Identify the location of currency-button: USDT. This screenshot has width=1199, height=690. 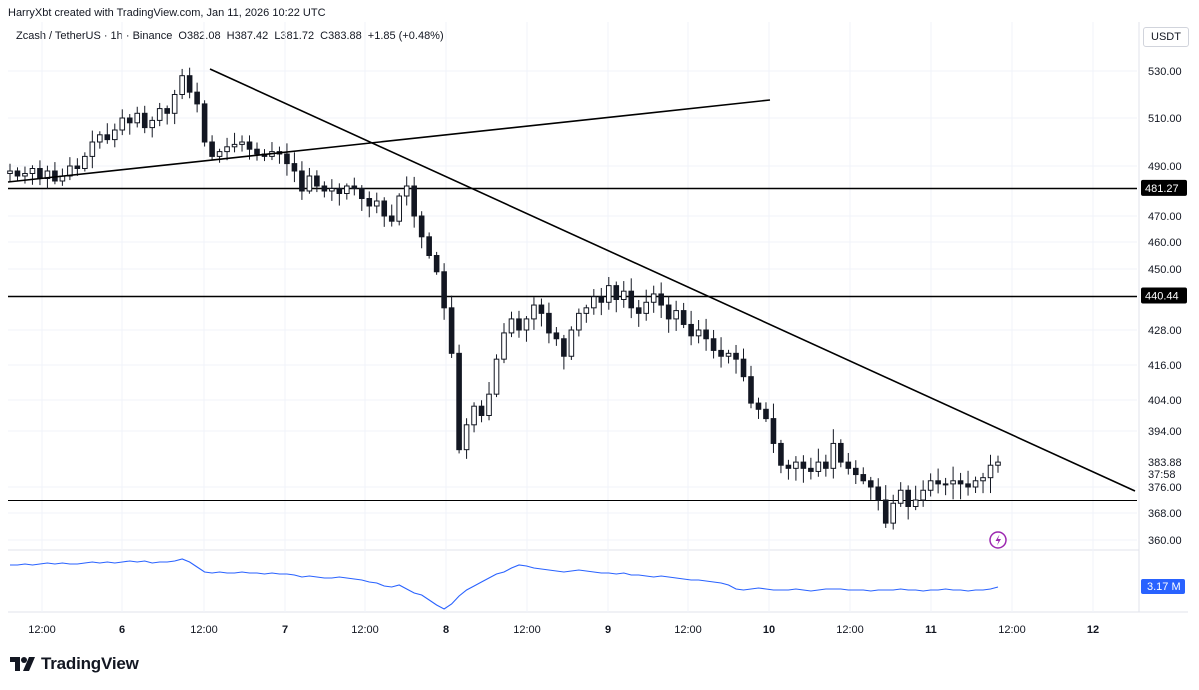
(1166, 37).